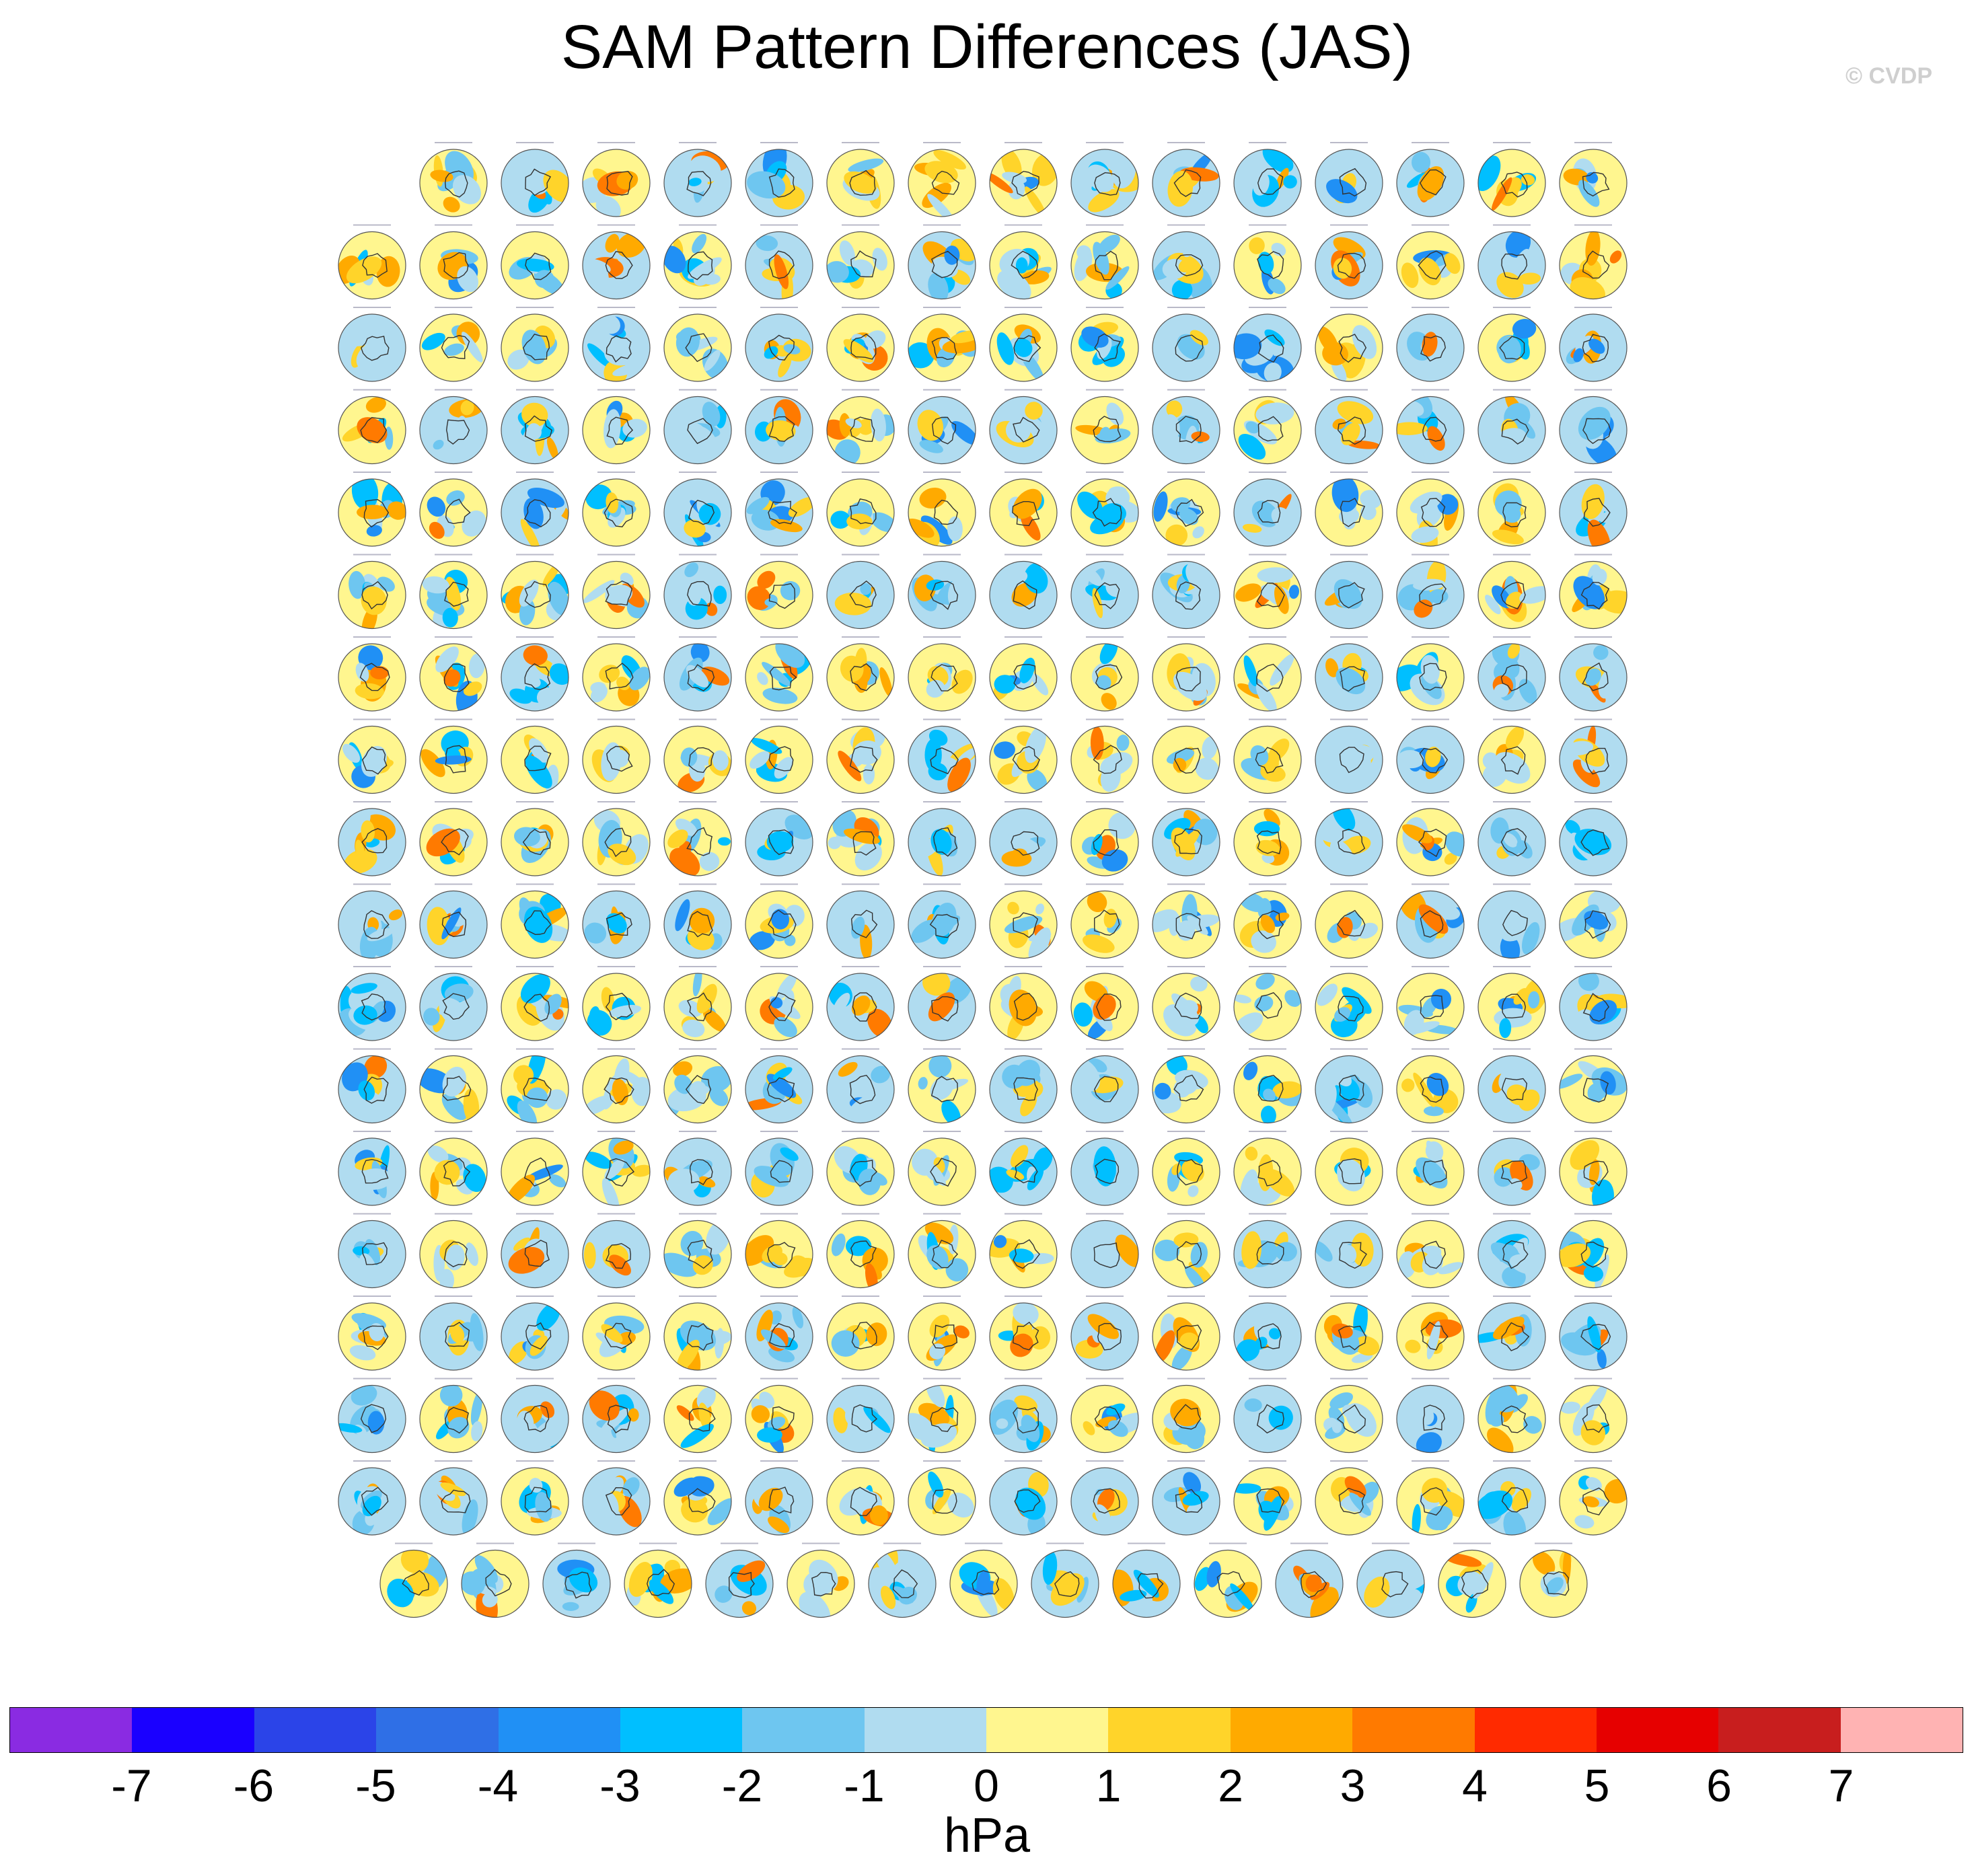  What do you see at coordinates (1889, 76) in the screenshot?
I see `credit-label: © CVDP` at bounding box center [1889, 76].